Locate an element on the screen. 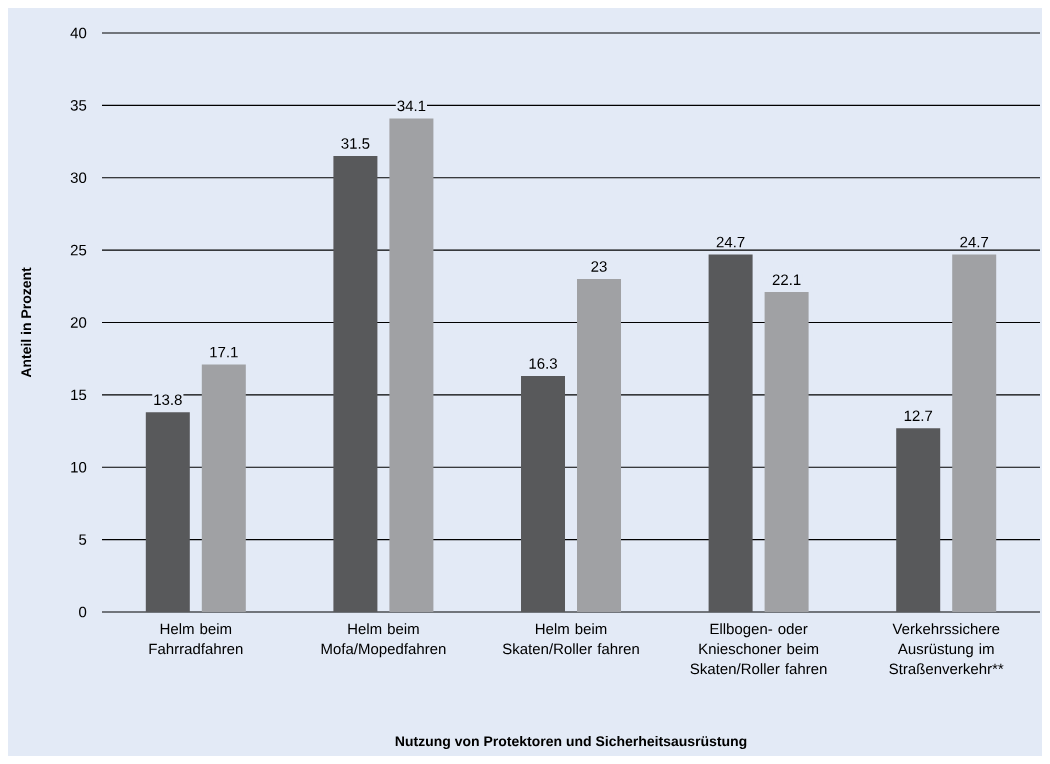 The width and height of the screenshot is (1050, 764). y-tick-label: 30 is located at coordinates (78, 178).